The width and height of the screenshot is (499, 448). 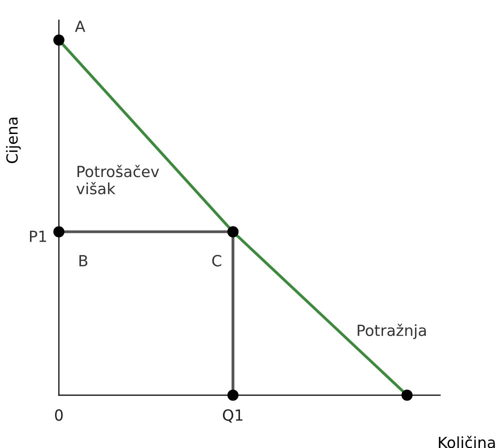 I want to click on x-axis-title: Količina, so click(x=466, y=442).